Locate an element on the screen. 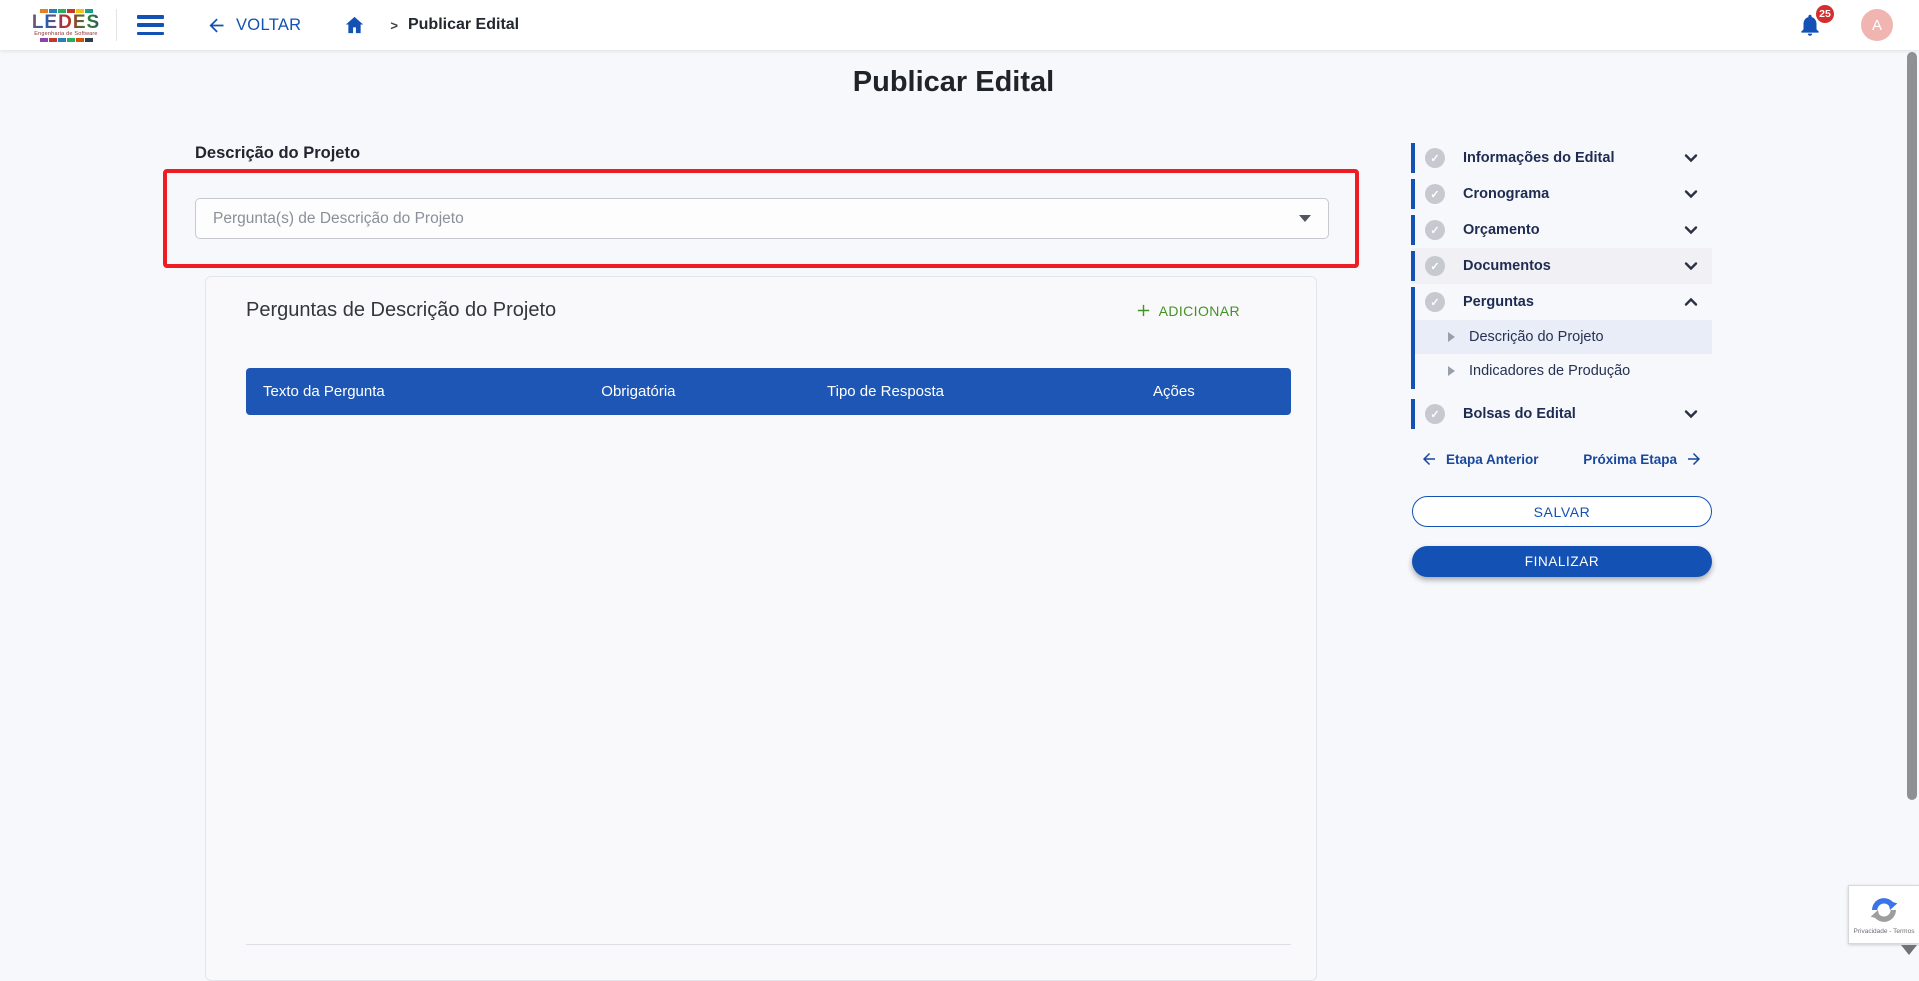 The height and width of the screenshot is (981, 1919). scrollbar-thumb is located at coordinates (1912, 426).